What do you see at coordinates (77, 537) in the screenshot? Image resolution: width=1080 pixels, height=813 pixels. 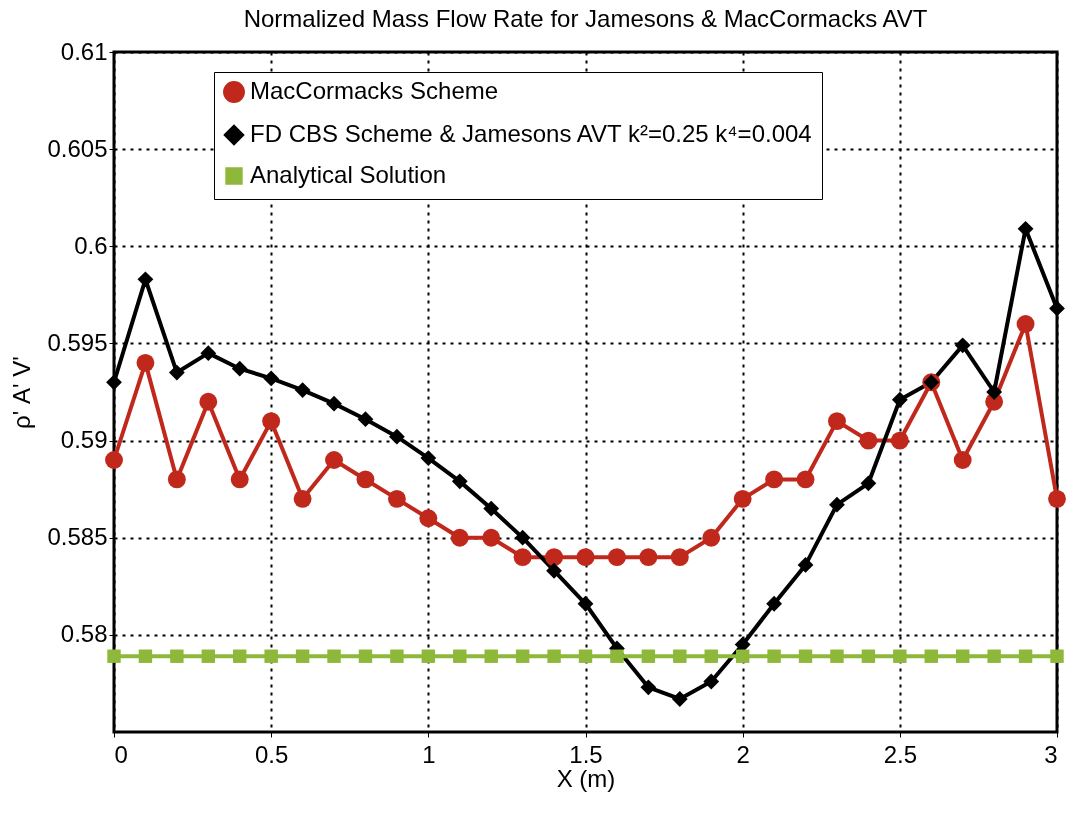 I see `y-tick-label: 0.585` at bounding box center [77, 537].